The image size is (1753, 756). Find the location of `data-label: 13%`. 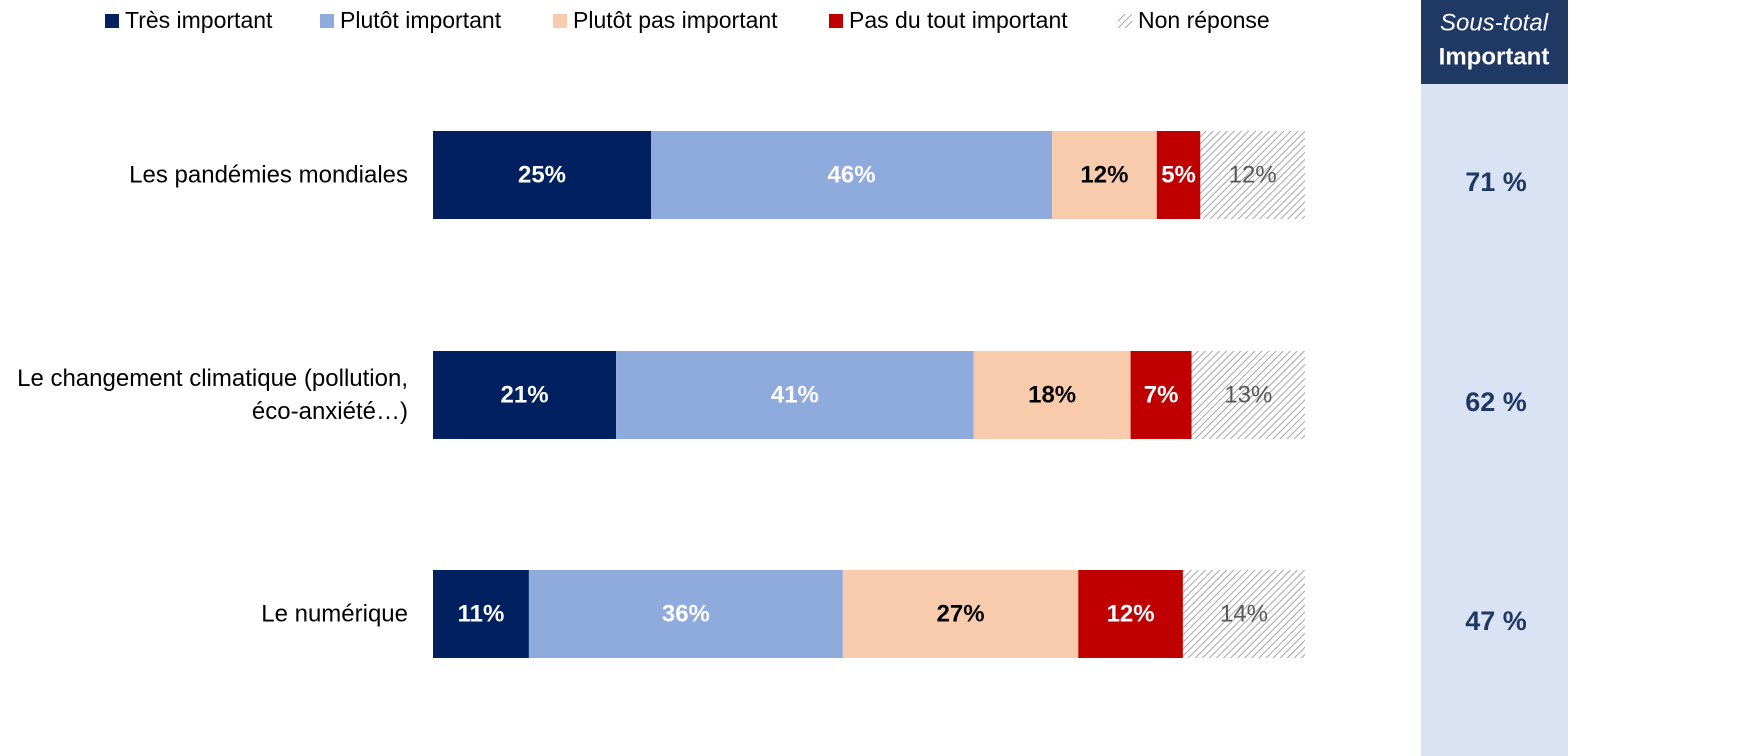

data-label: 13% is located at coordinates (1248, 394).